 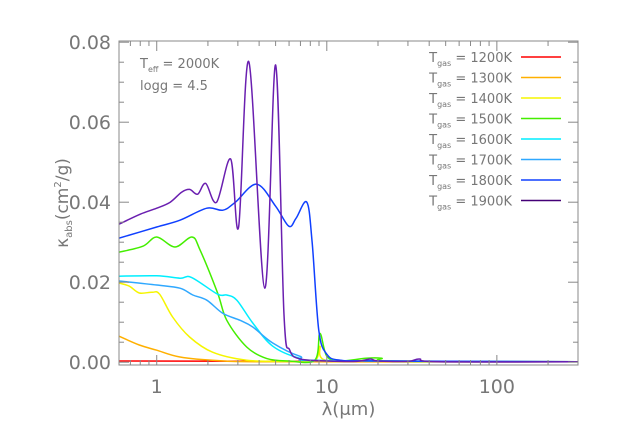 What do you see at coordinates (470, 141) in the screenshot?
I see `legend-label: Tgas = 1600K` at bounding box center [470, 141].